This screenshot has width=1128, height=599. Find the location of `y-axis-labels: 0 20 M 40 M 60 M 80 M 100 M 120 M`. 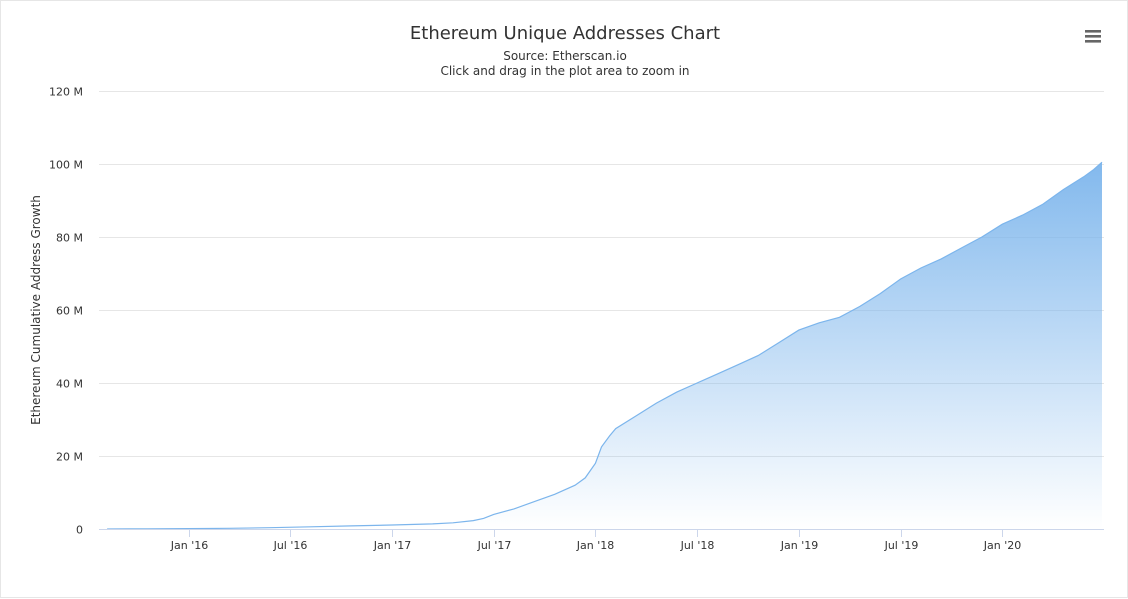

y-axis-labels: 0 20 M 40 M 60 M 80 M 100 M 120 M is located at coordinates (66, 311).